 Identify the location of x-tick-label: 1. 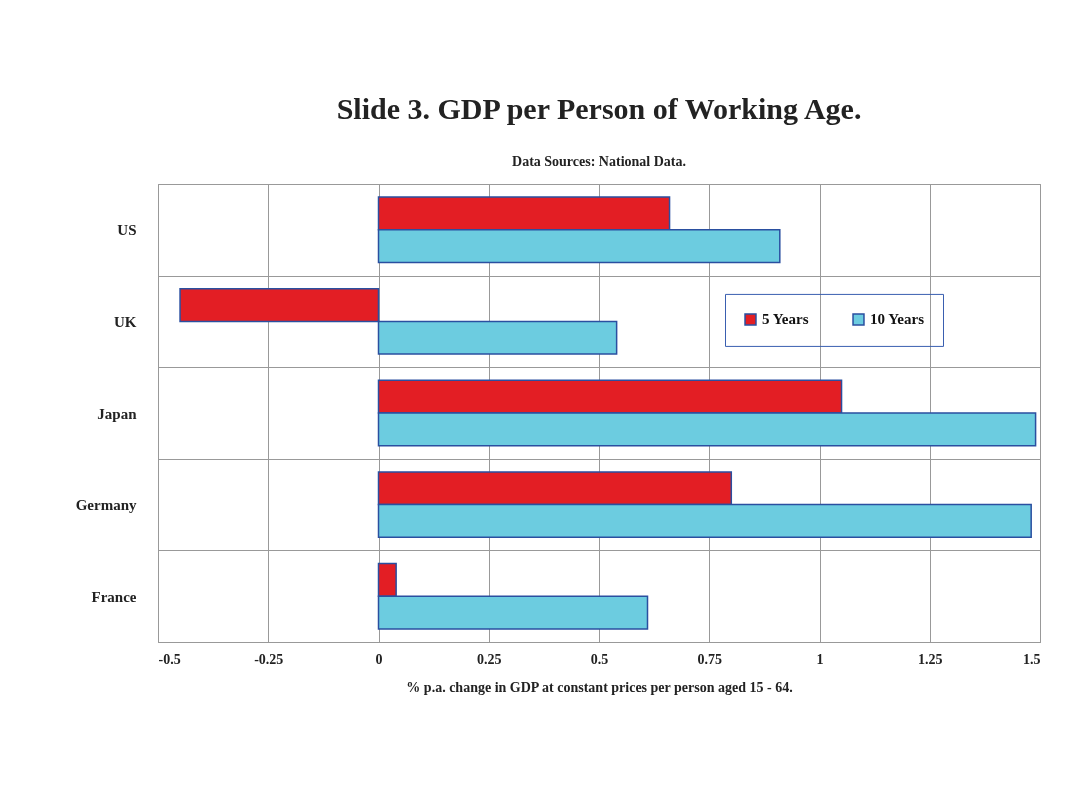
(820, 659).